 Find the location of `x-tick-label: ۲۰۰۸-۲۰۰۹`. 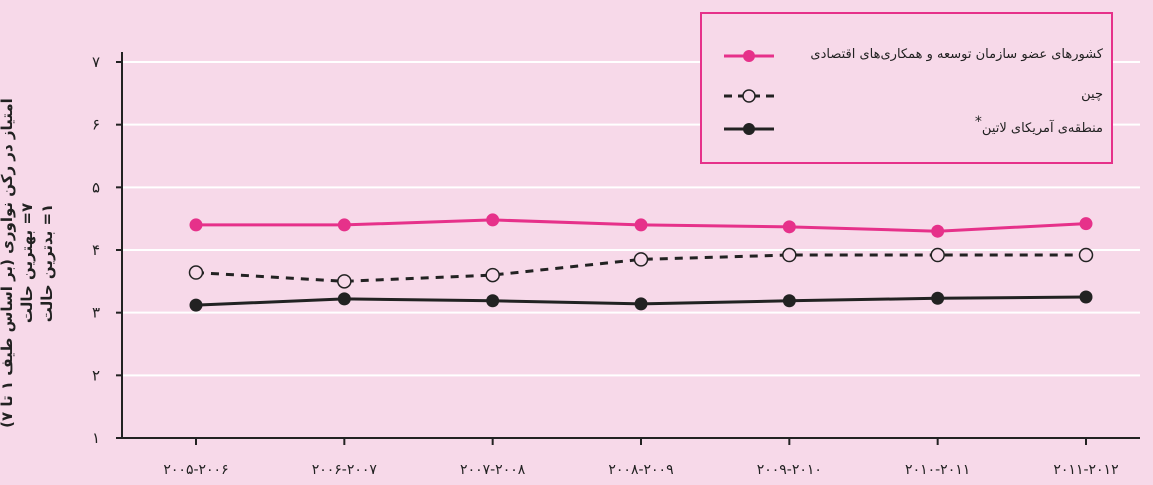

x-tick-label: ۲۰۰۸-۲۰۰۹ is located at coordinates (640, 470).